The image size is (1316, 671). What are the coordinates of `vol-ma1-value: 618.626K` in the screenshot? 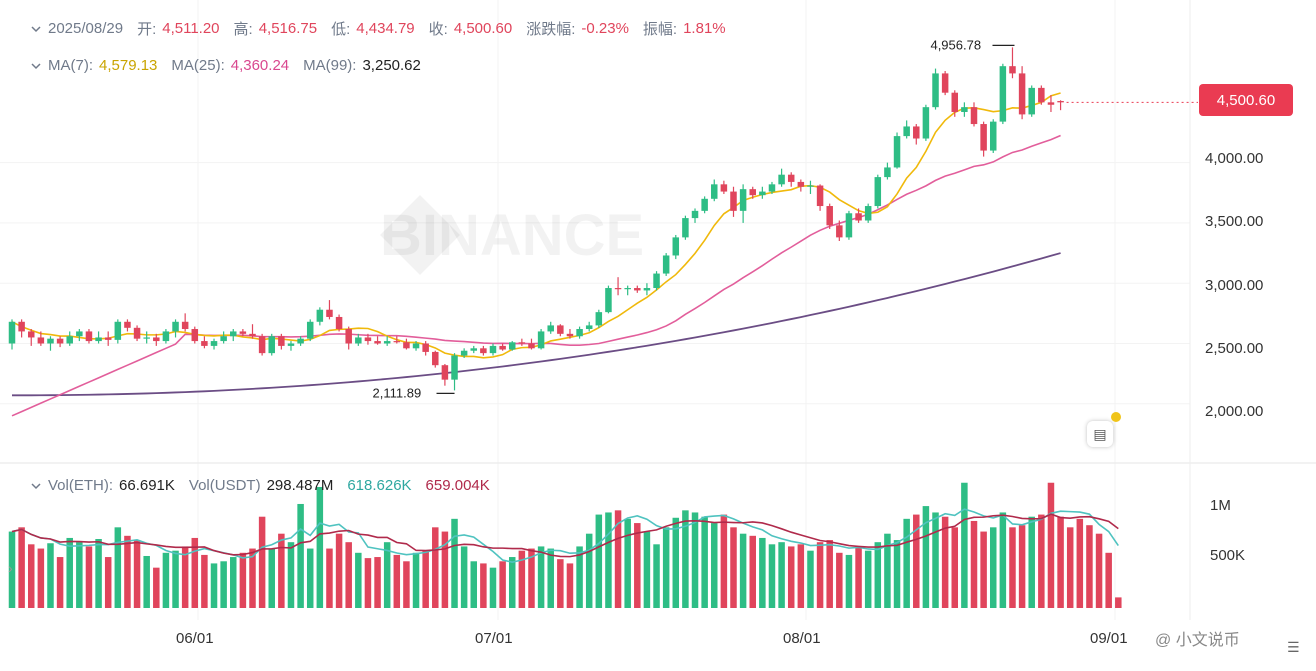 It's located at (379, 485).